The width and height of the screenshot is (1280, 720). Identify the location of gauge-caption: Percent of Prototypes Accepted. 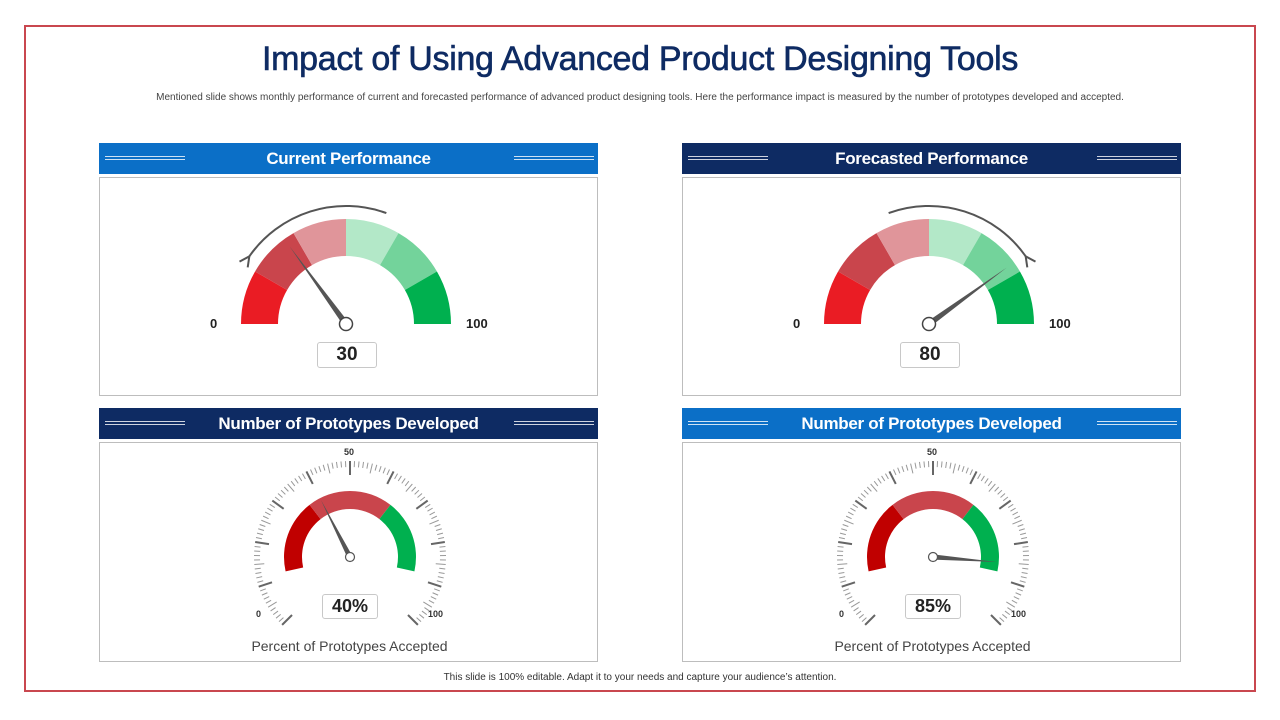
(932, 646).